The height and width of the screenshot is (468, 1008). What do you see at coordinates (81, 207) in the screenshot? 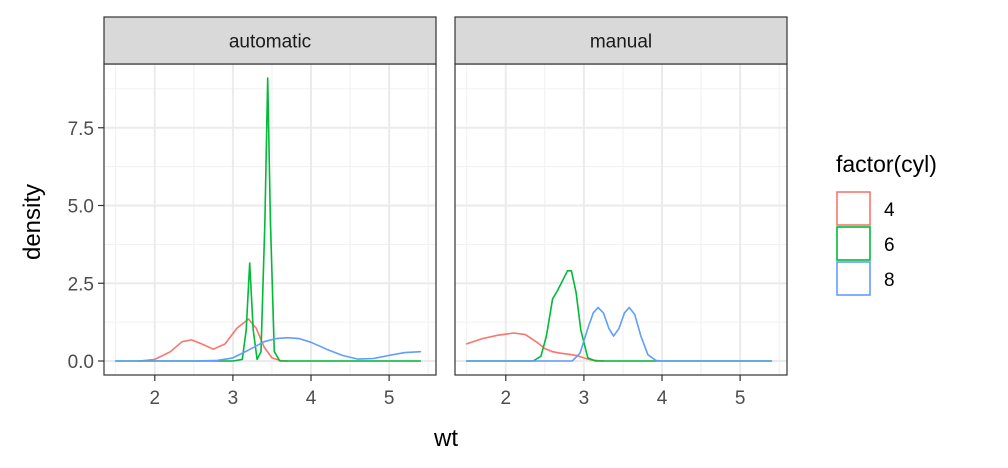
I see `y-tick-label: 5.0` at bounding box center [81, 207].